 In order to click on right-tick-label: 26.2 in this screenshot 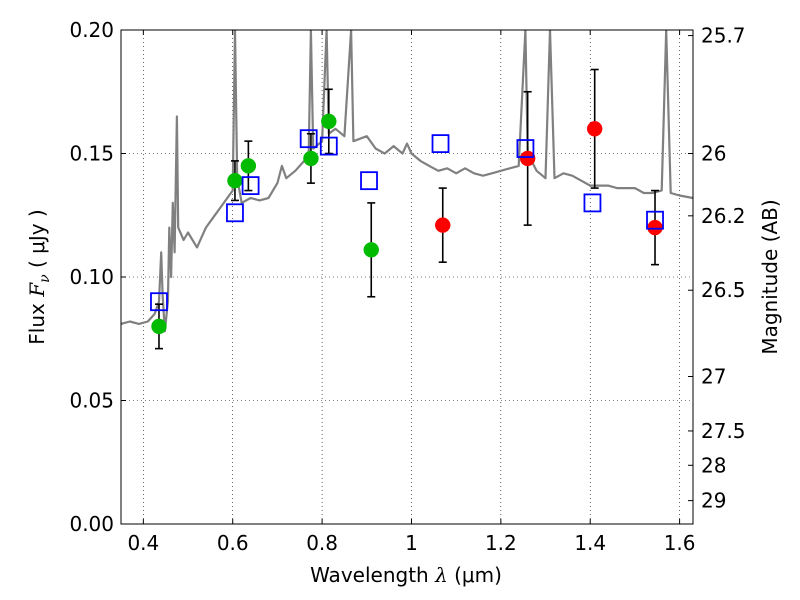, I will do `click(723, 216)`.